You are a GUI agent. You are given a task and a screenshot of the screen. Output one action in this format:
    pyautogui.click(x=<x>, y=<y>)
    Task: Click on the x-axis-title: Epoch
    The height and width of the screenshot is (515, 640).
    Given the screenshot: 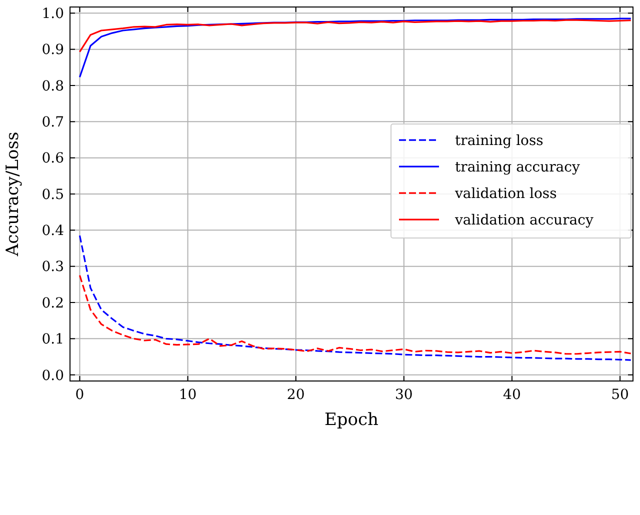 What is the action you would take?
    pyautogui.click(x=351, y=420)
    